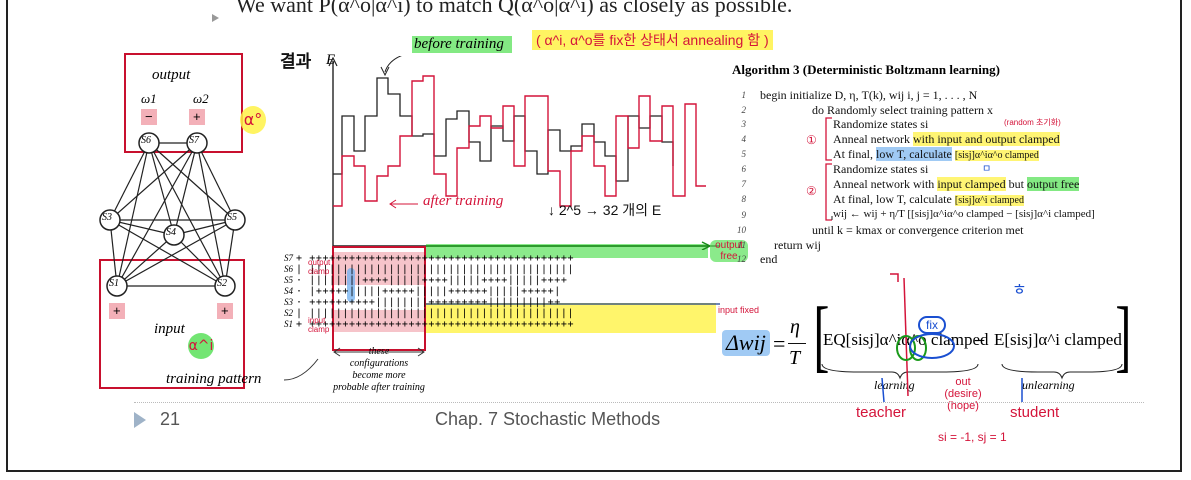 The width and height of the screenshot is (1191, 480). I want to click on footer-title: Chap. 7 Stochastic Methods, so click(548, 419).